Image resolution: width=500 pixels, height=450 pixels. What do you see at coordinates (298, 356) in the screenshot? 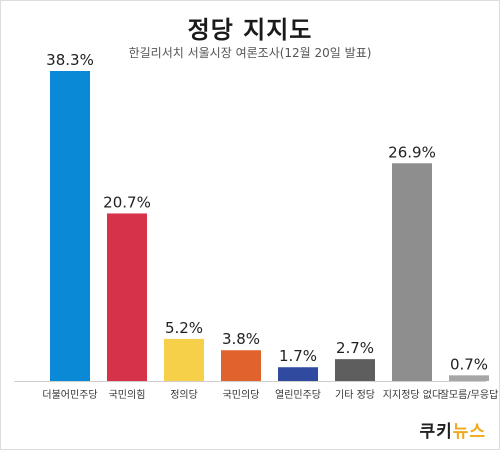
I see `value-label-5: 1.7%` at bounding box center [298, 356].